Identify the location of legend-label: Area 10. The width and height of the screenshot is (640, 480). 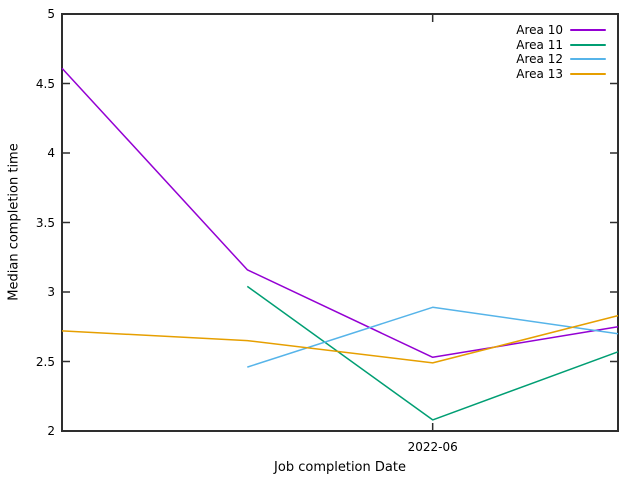
(539, 30).